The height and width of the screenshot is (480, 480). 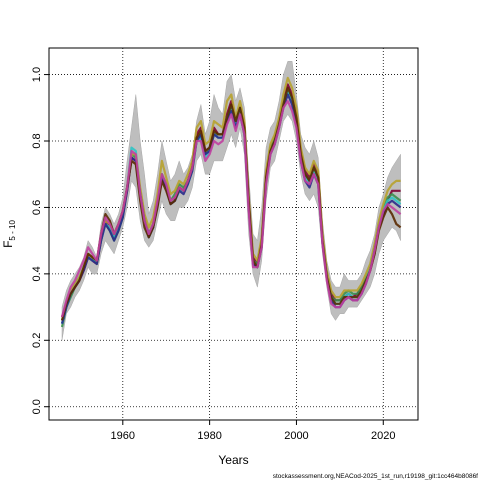 I want to click on y-tick-label: 0.6, so click(x=37, y=207).